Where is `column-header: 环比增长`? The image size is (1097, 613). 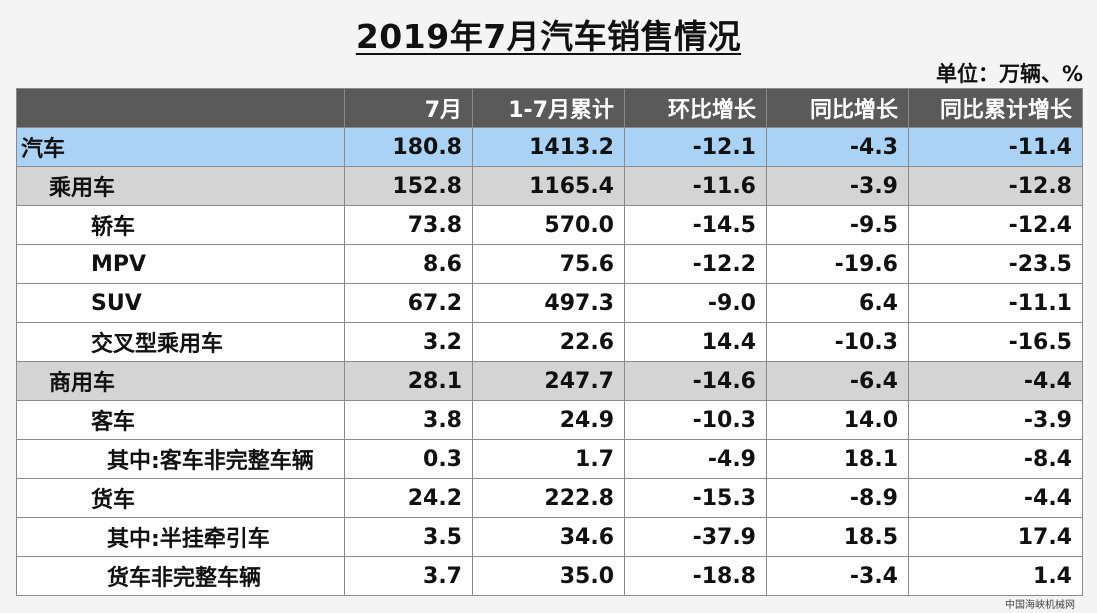 column-header: 环比增长 is located at coordinates (695, 108).